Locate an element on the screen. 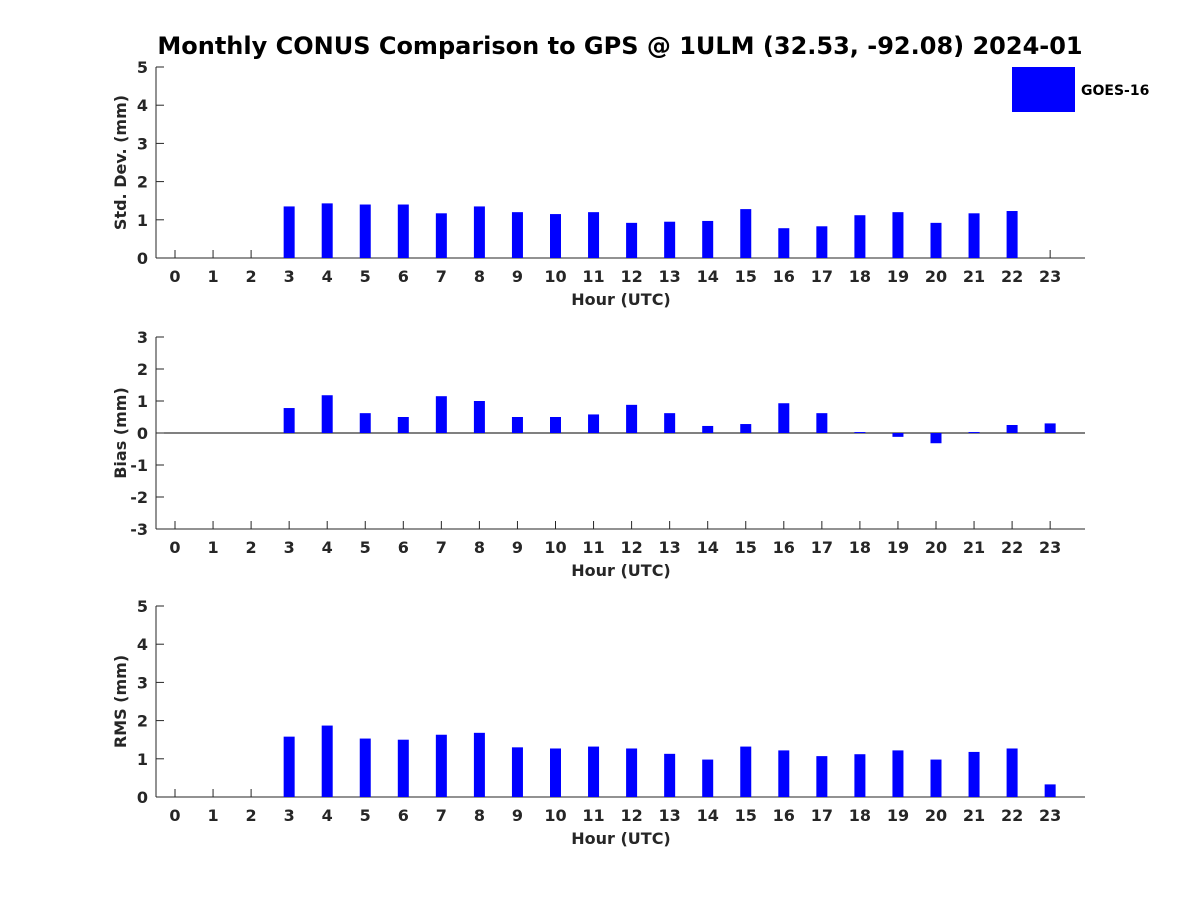 Image resolution: width=1200 pixels, height=900 pixels. legend: GOES-16 is located at coordinates (1080, 89).